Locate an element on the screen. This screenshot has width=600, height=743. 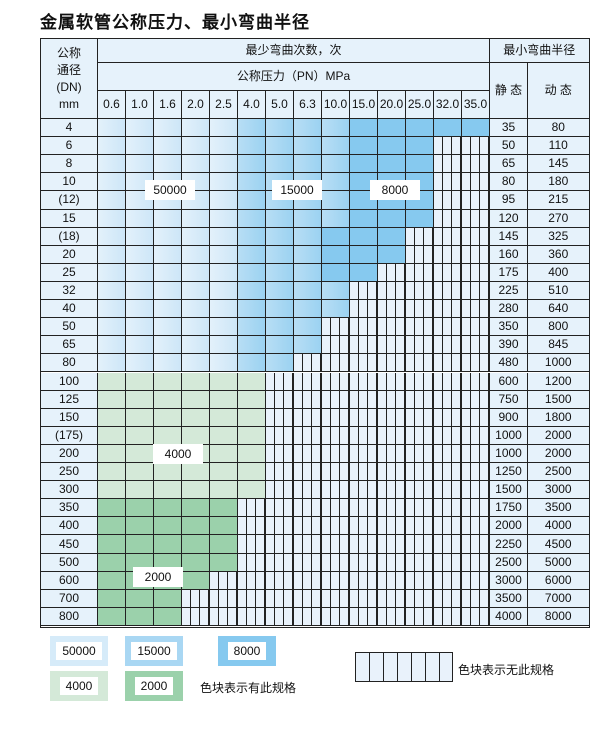
dynamic-radius-cell: 5000 is located at coordinates (559, 562).